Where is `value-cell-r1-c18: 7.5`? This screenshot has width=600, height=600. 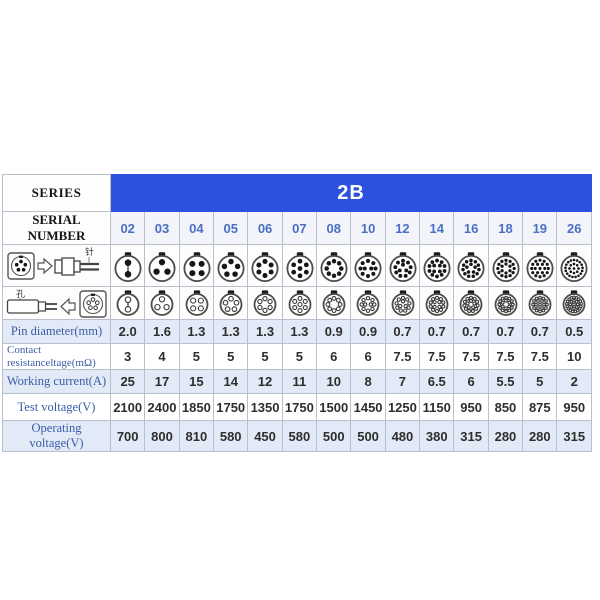 value-cell-r1-c18: 7.5 is located at coordinates (505, 356).